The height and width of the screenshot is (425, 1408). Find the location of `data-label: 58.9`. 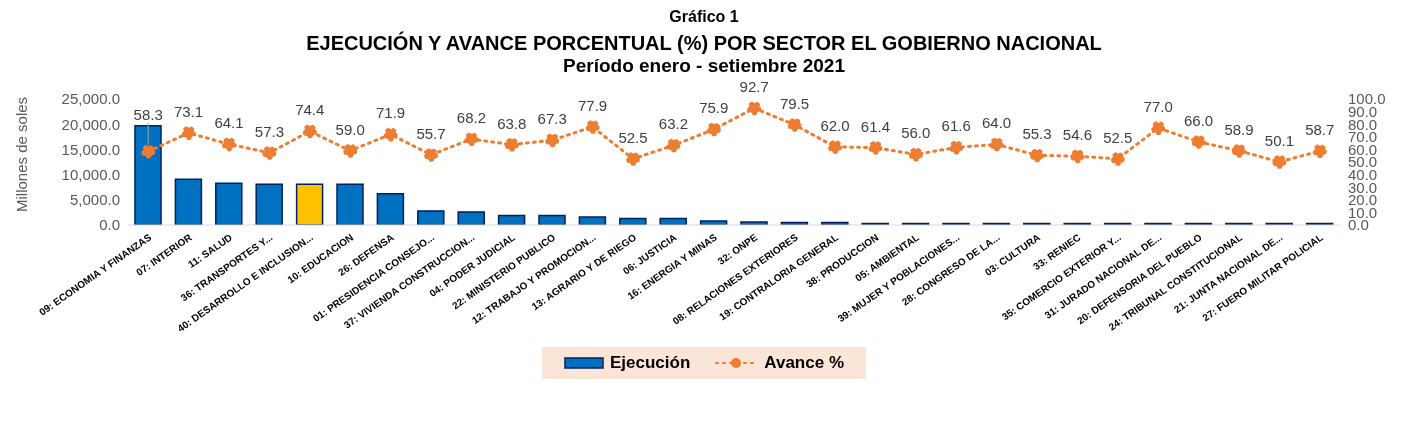

data-label: 58.9 is located at coordinates (1239, 129).